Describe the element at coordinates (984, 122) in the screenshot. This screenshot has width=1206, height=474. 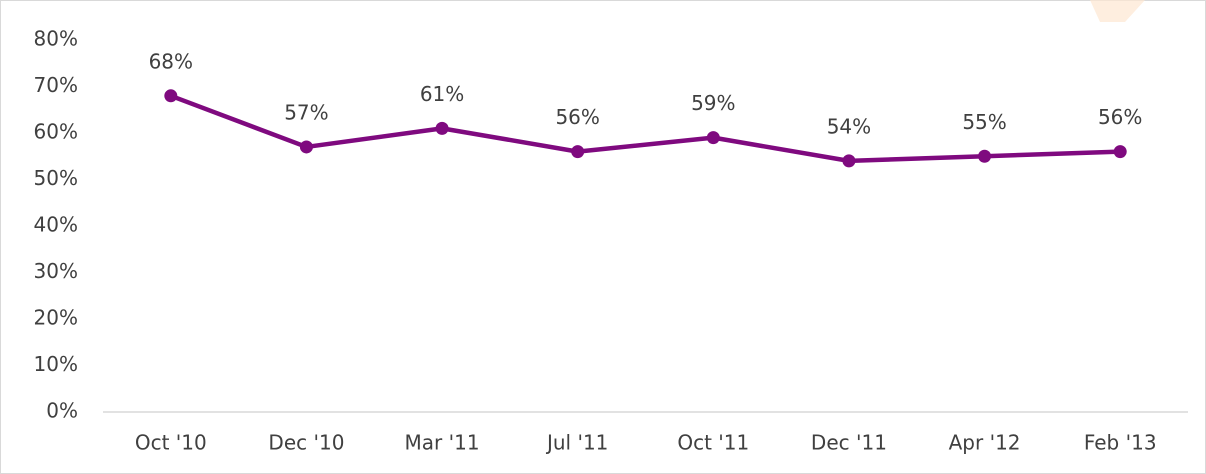
I see `data-label: 55%` at that location.